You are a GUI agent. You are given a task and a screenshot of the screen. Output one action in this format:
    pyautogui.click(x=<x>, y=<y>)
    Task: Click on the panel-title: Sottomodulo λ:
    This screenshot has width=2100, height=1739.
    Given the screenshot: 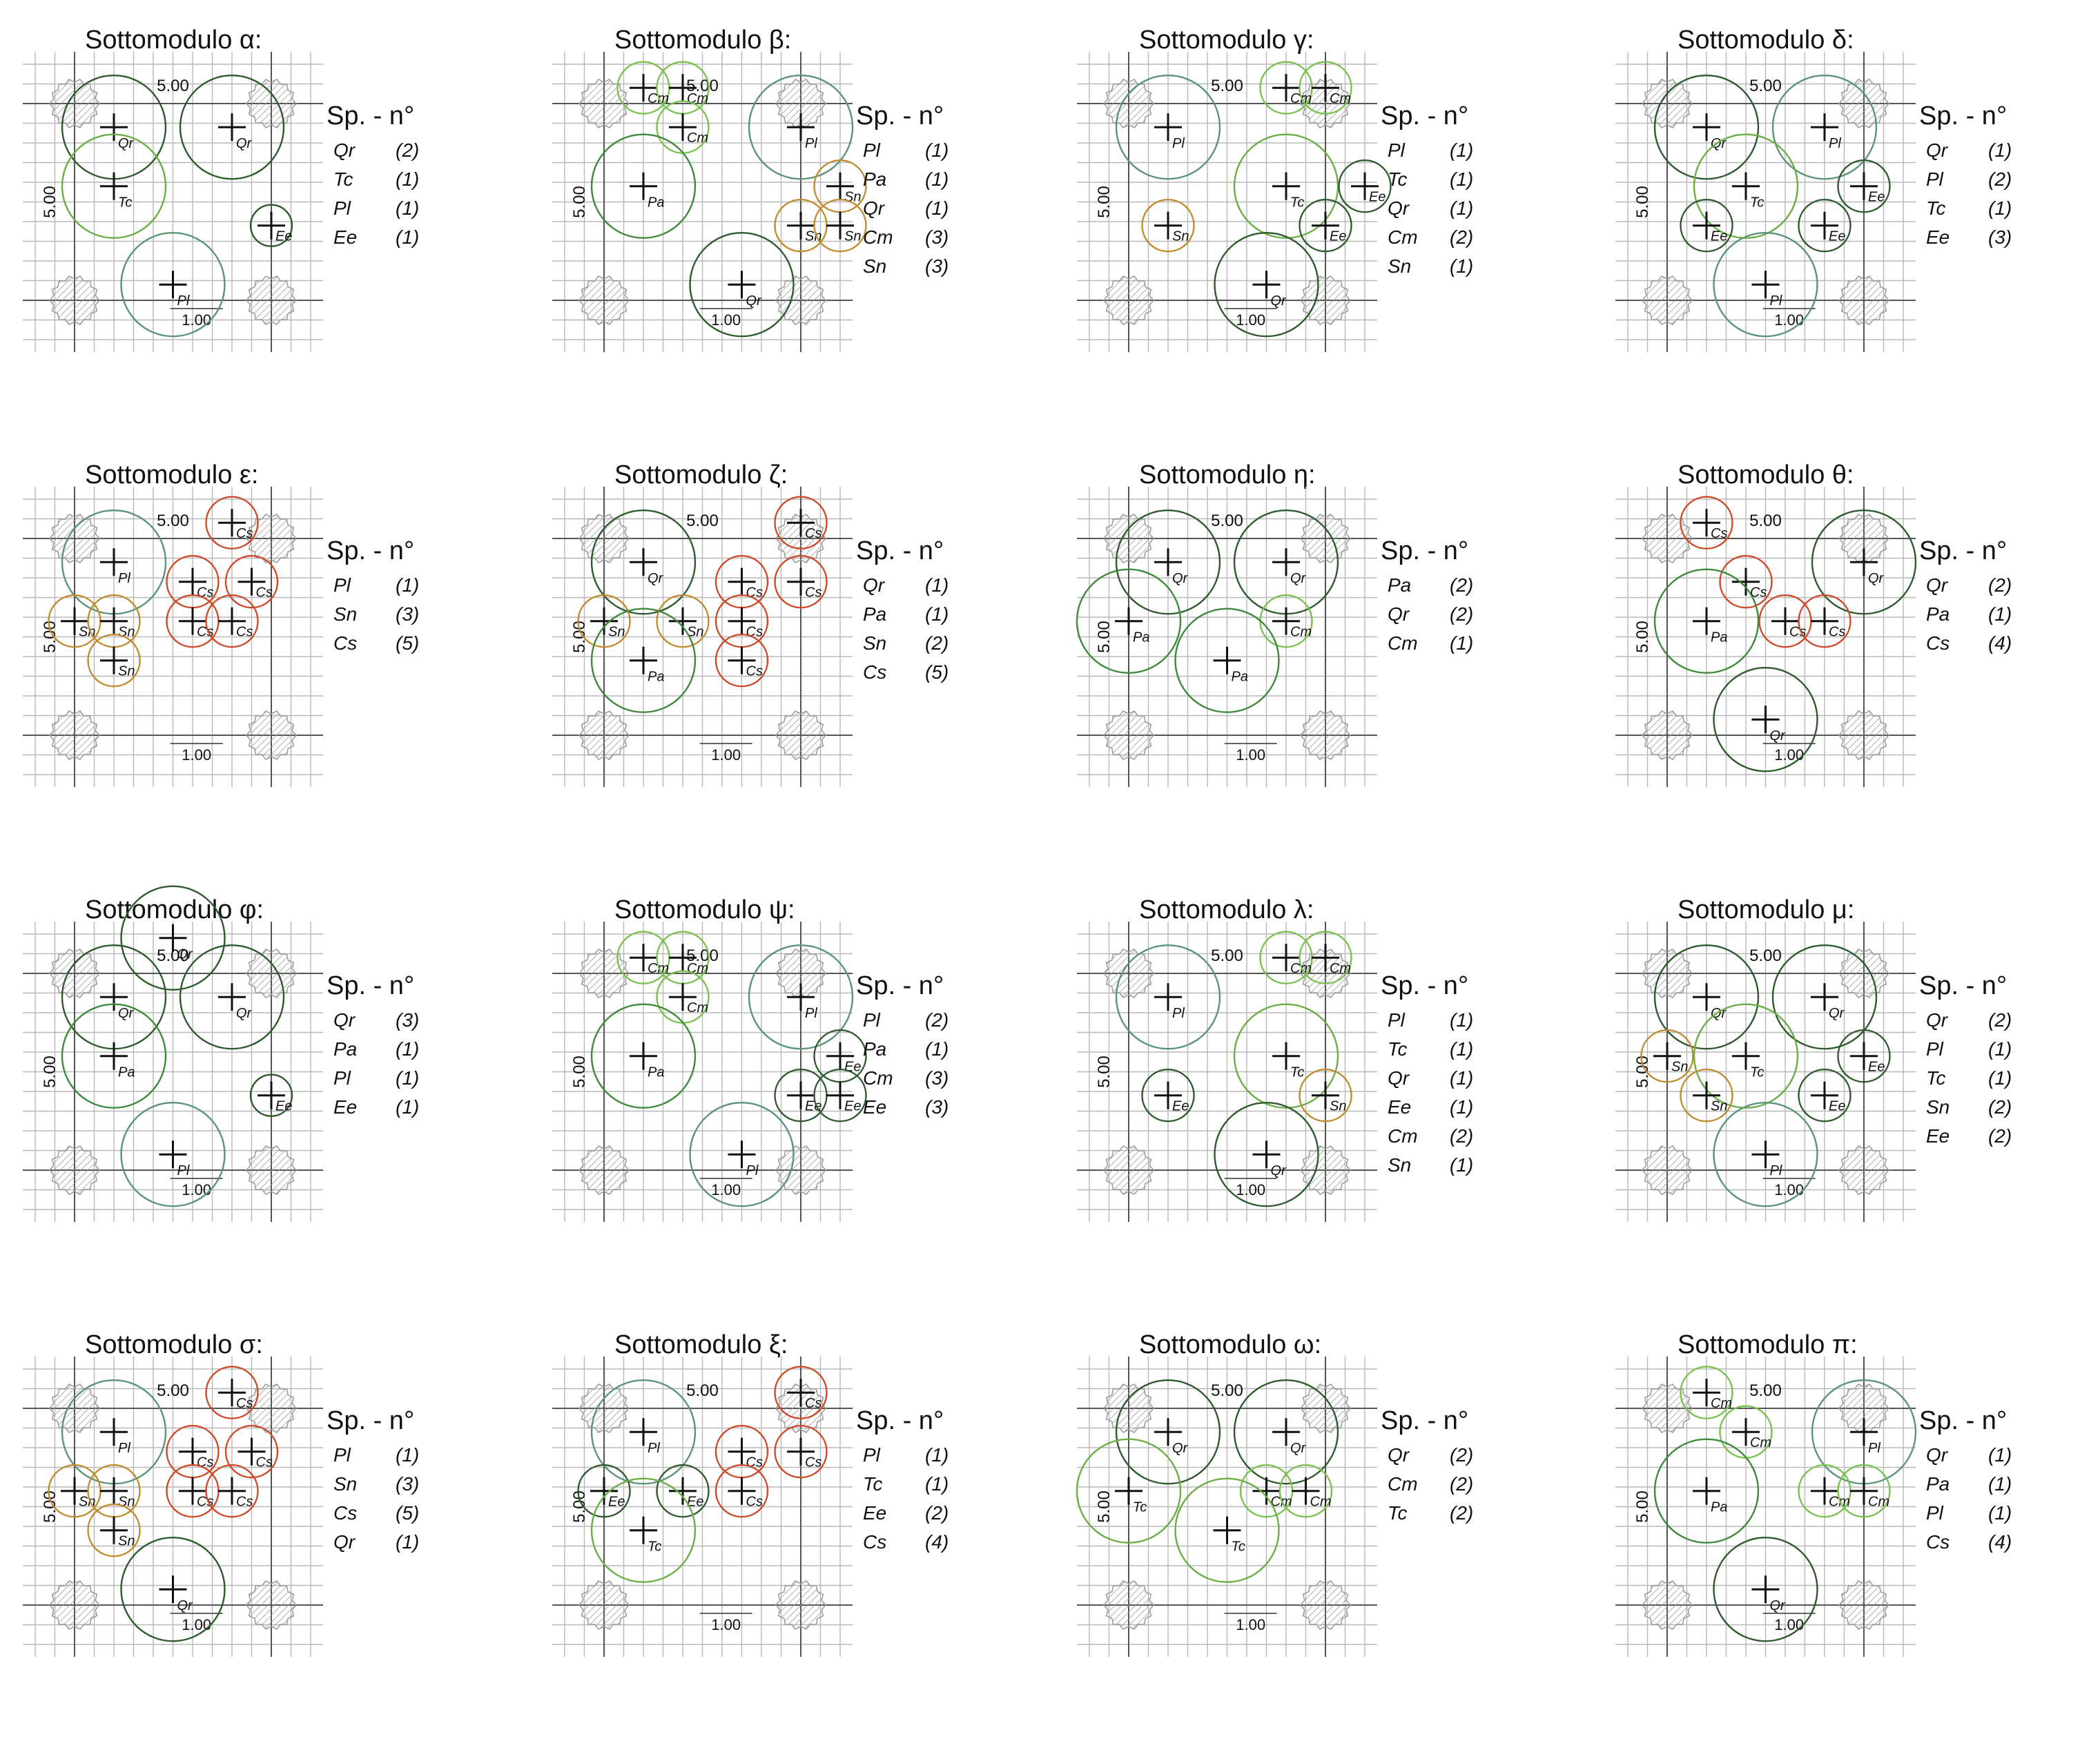 What is the action you would take?
    pyautogui.click(x=1226, y=910)
    